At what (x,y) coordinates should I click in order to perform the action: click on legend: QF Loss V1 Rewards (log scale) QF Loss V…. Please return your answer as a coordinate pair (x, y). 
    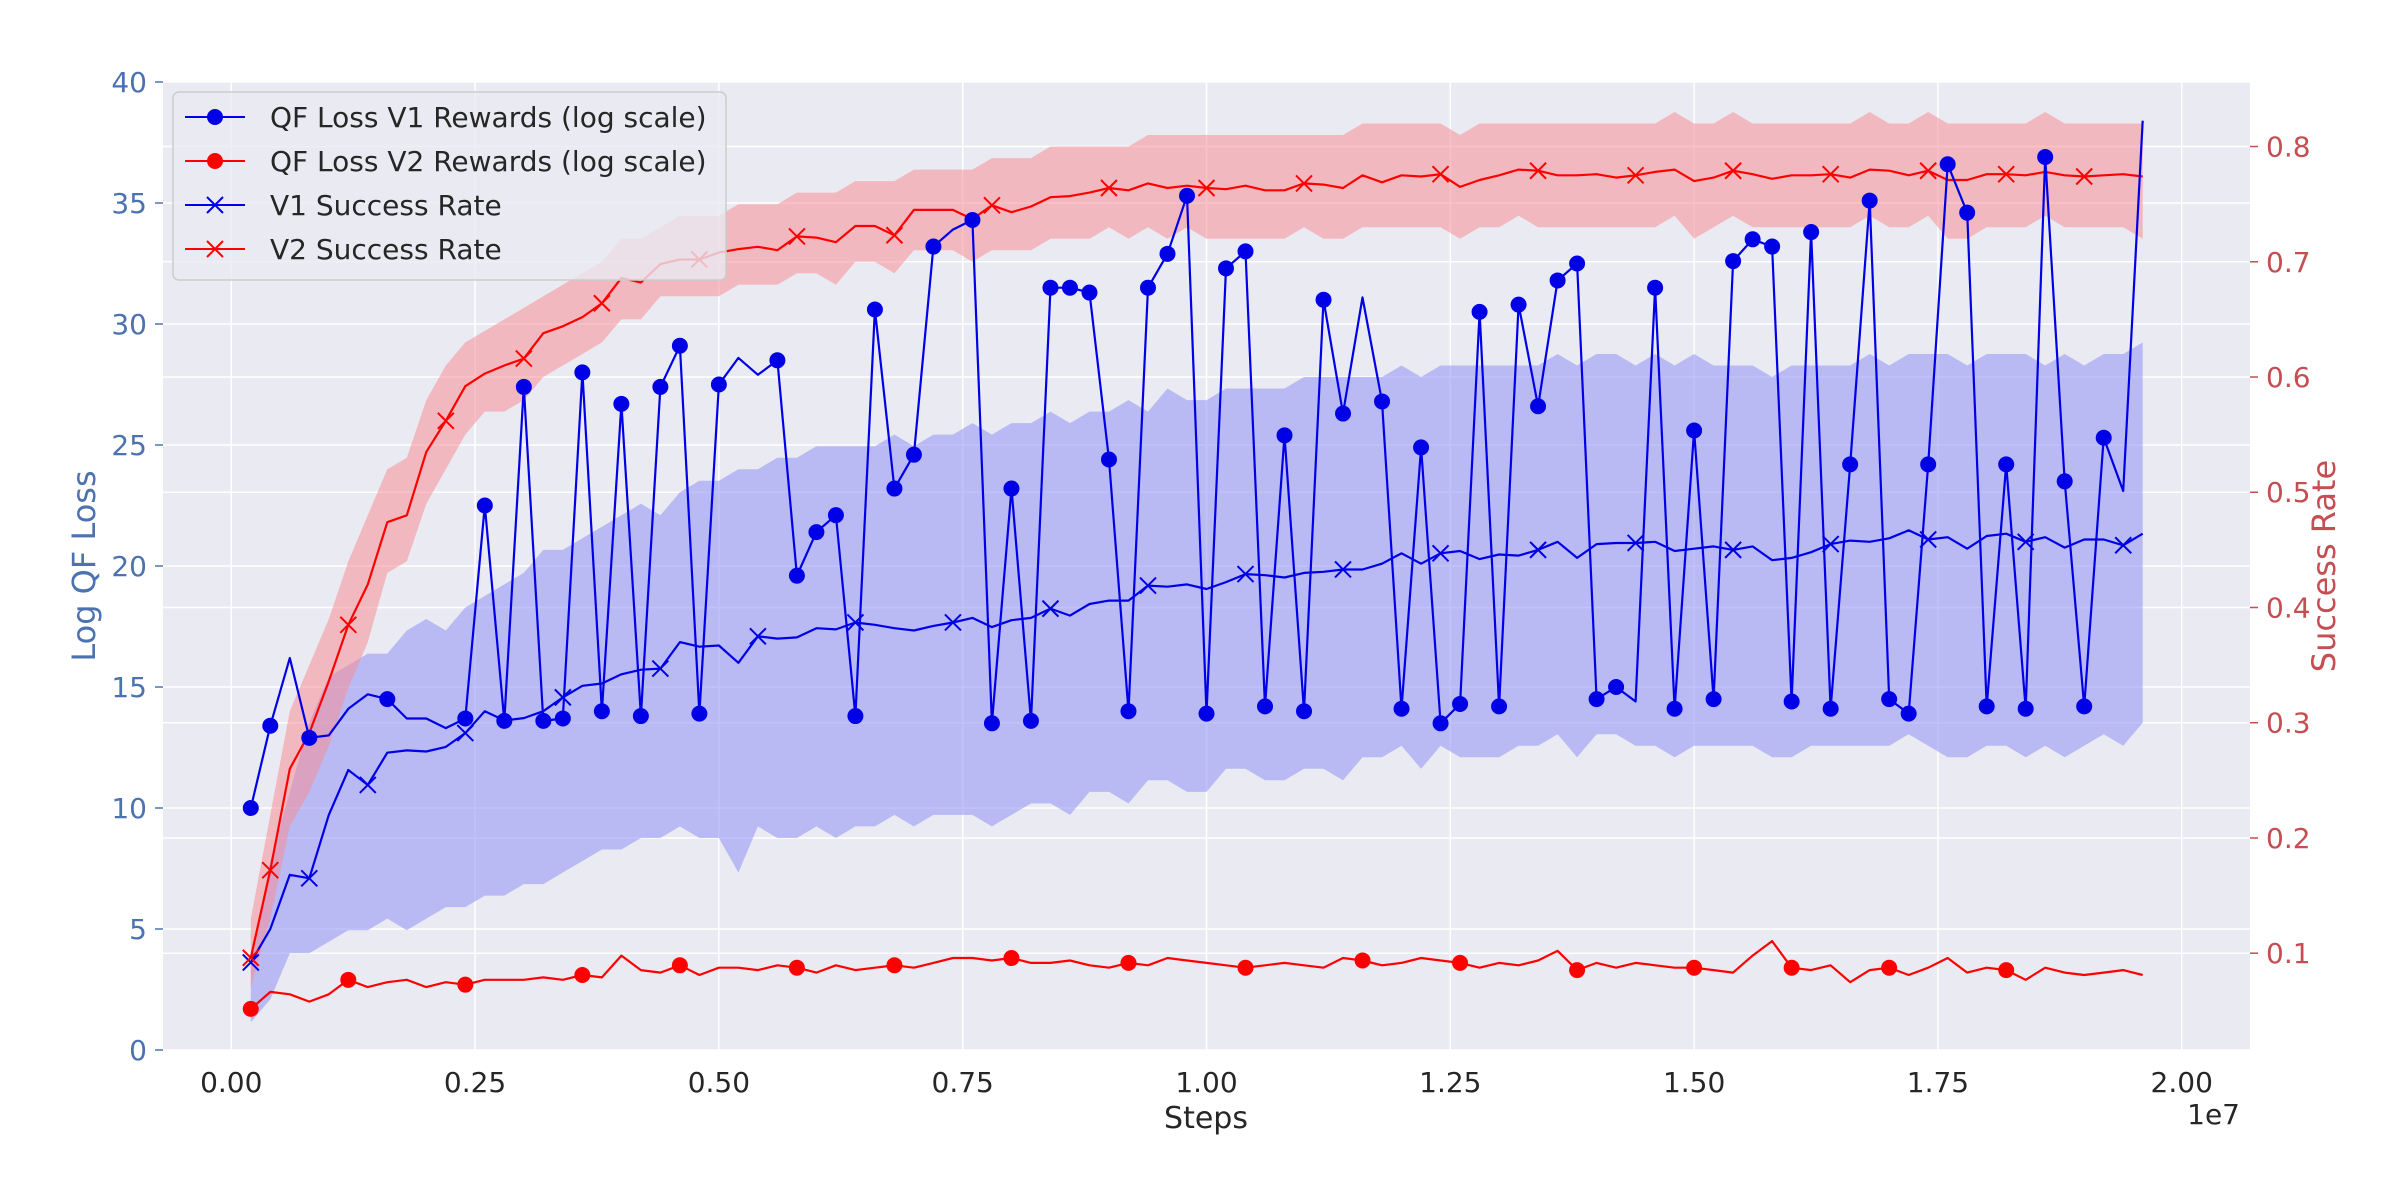
    Looking at the image, I should click on (449, 186).